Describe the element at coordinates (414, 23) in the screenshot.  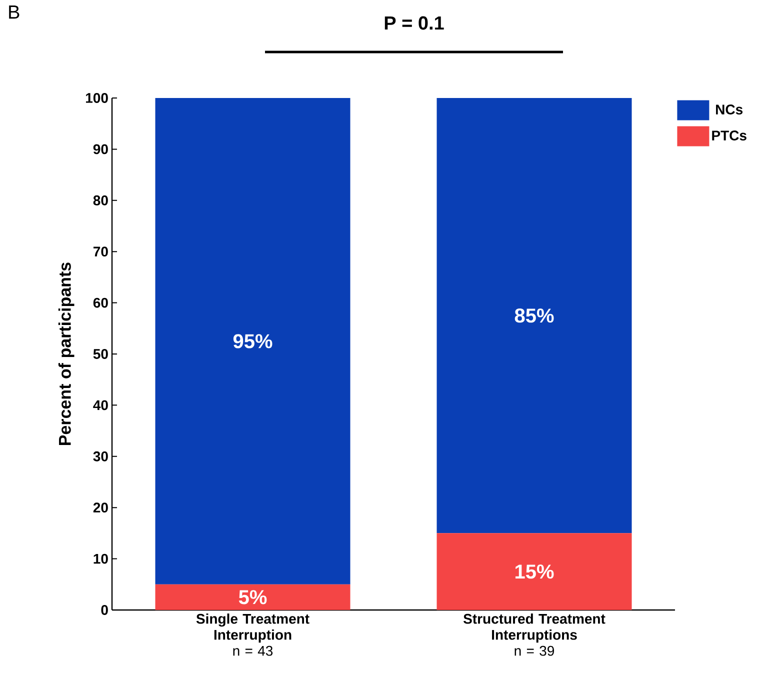
I see `text: P = 0.1` at that location.